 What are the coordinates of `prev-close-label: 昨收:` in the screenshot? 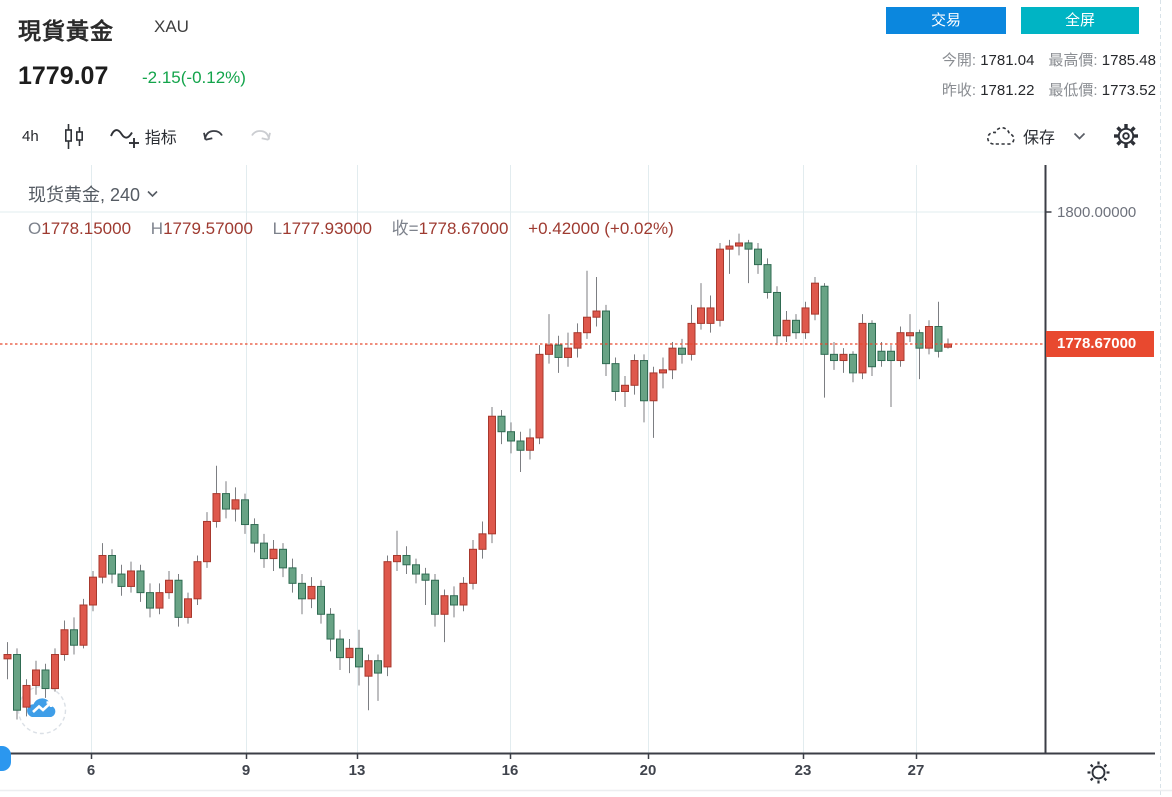 It's located at (959, 90).